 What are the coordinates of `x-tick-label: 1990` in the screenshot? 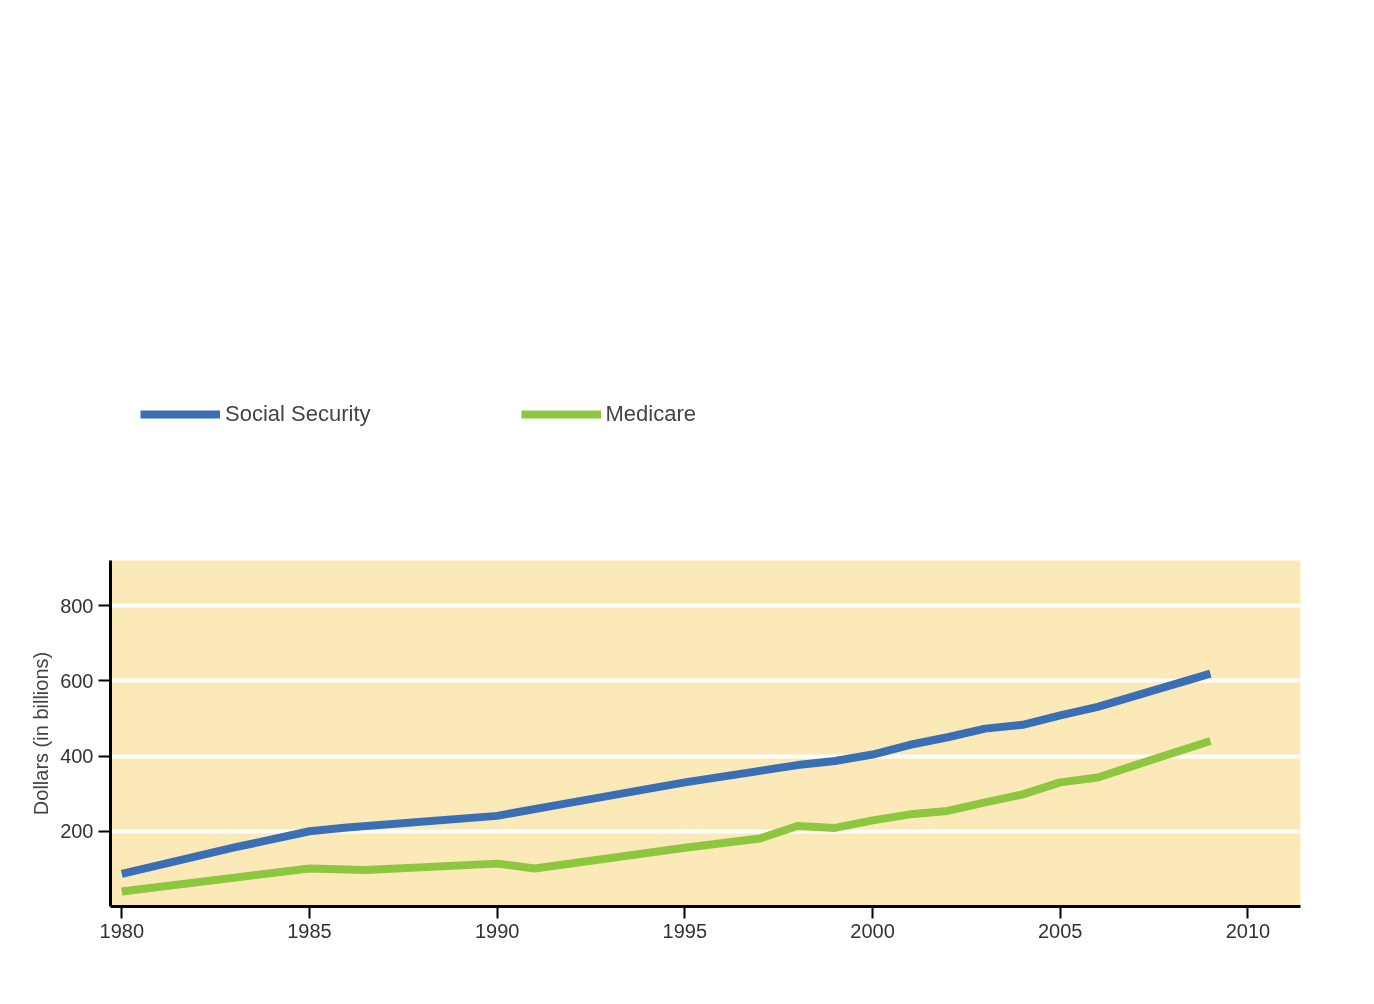 It's located at (497, 930).